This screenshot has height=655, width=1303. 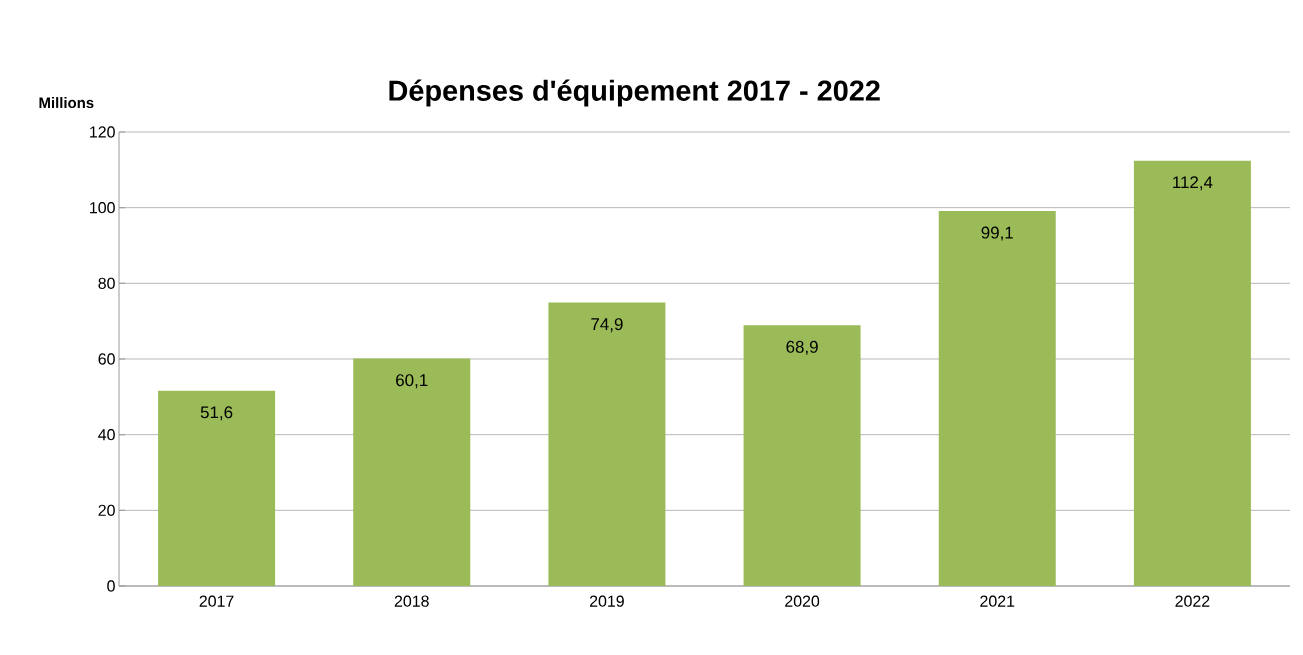 I want to click on data-label: 68,9, so click(x=802, y=347).